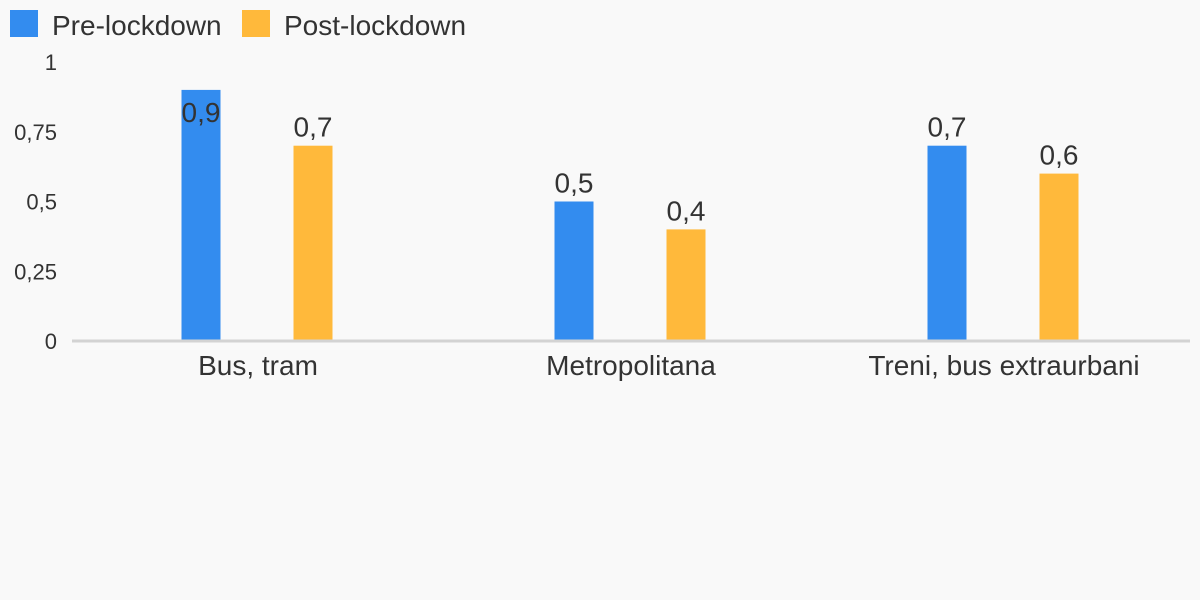  What do you see at coordinates (574, 183) in the screenshot?
I see `data-label-0-1: 0,5` at bounding box center [574, 183].